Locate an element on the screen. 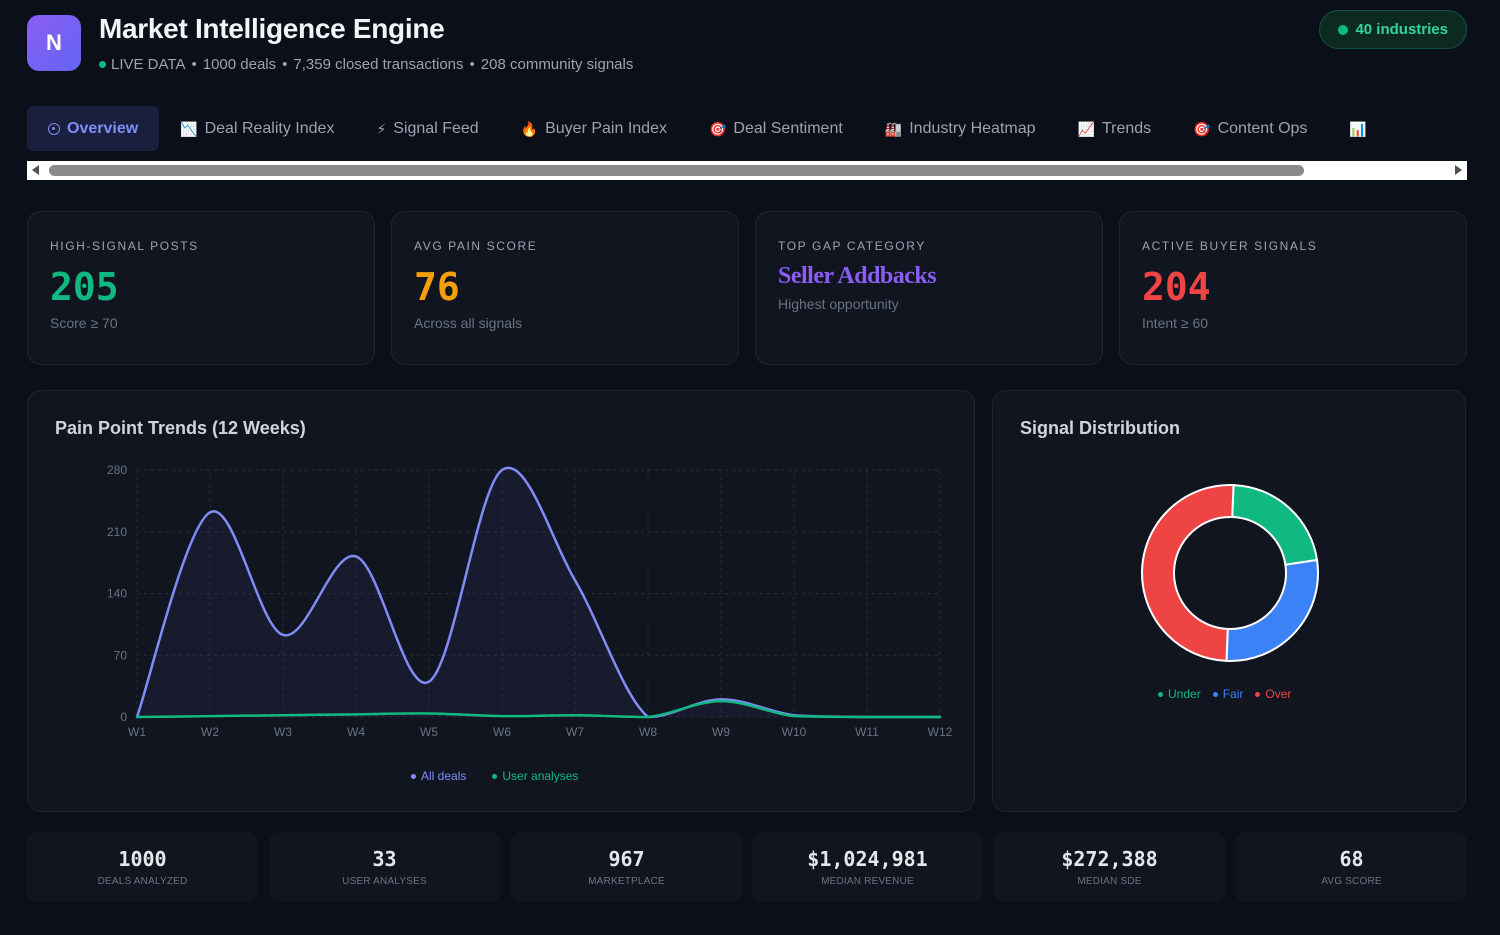 Image resolution: width=1500 pixels, height=935 pixels. donut-slice-over is located at coordinates (1188, 573).